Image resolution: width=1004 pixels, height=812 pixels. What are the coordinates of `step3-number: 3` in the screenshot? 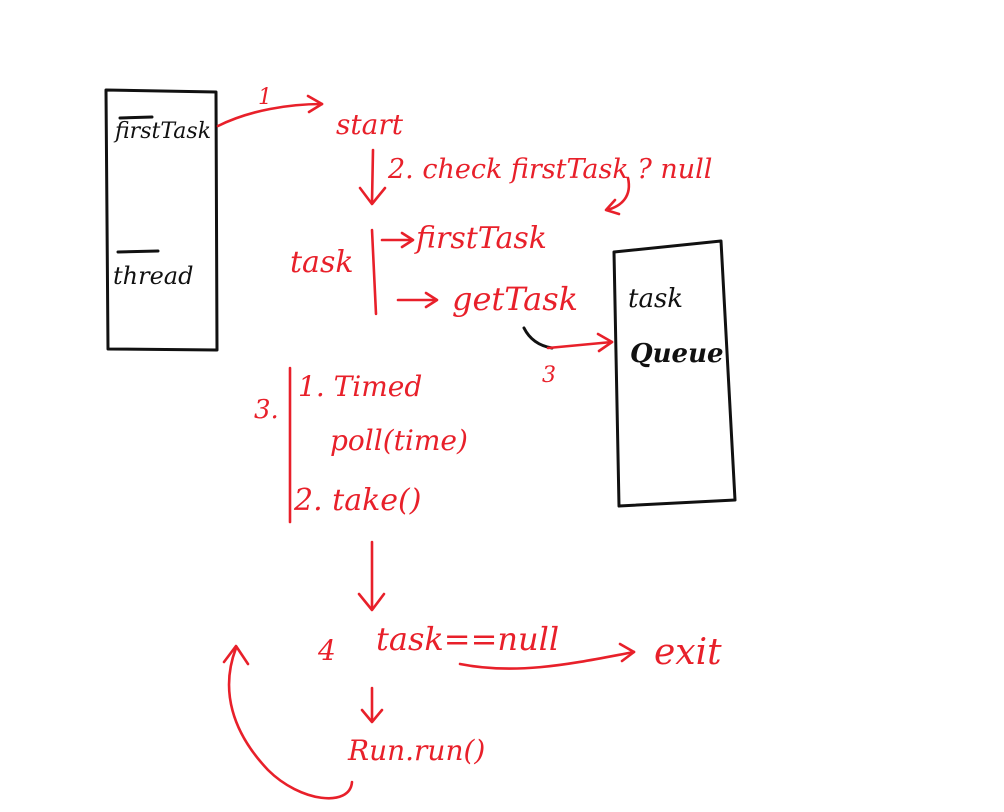 It's located at (549, 375).